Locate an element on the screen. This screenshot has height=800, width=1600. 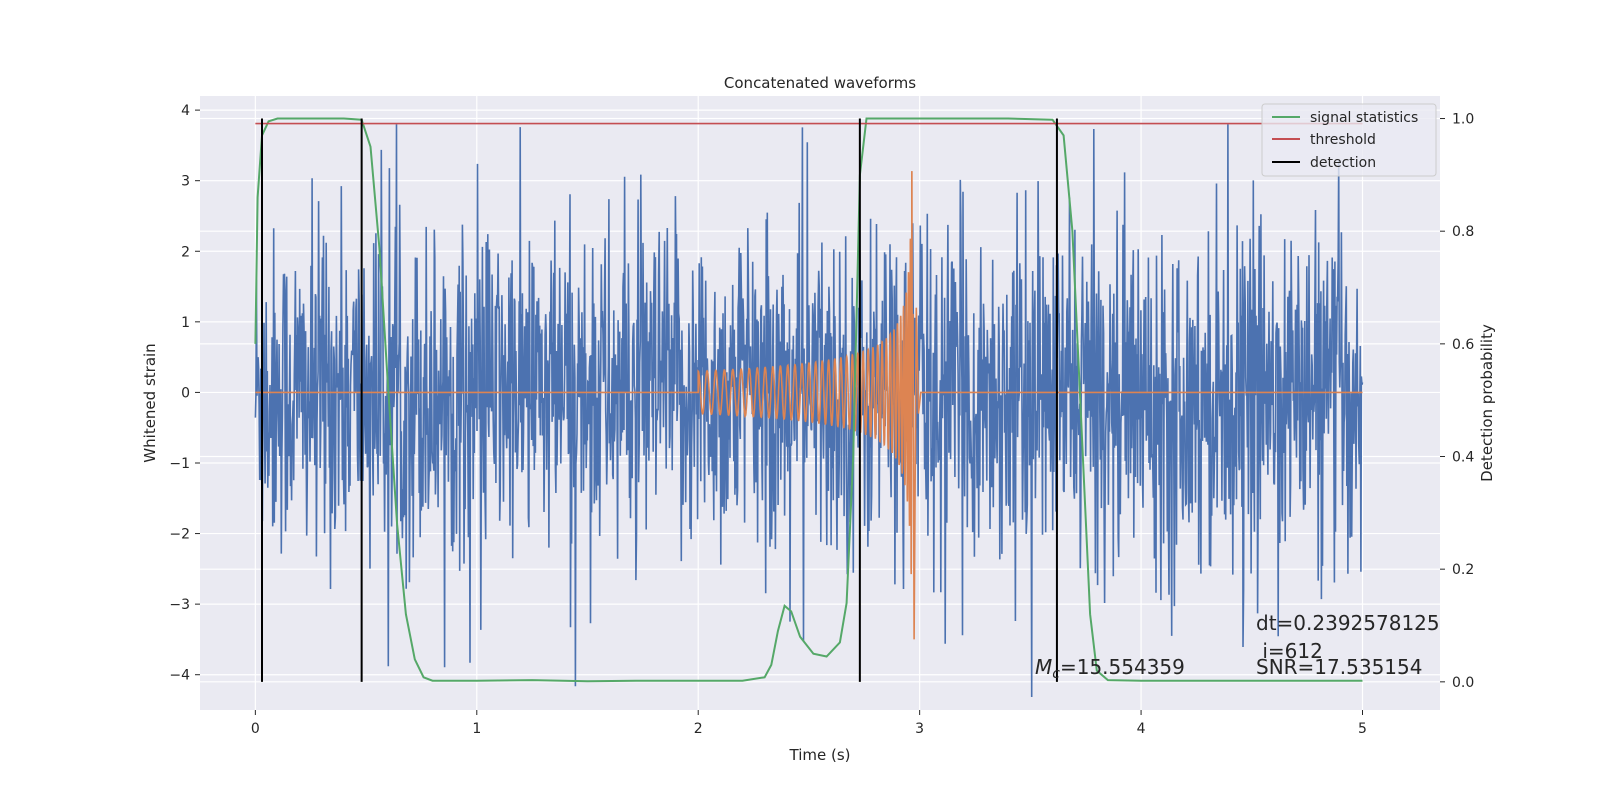
y-tick-label-3: −1 is located at coordinates (179, 464).